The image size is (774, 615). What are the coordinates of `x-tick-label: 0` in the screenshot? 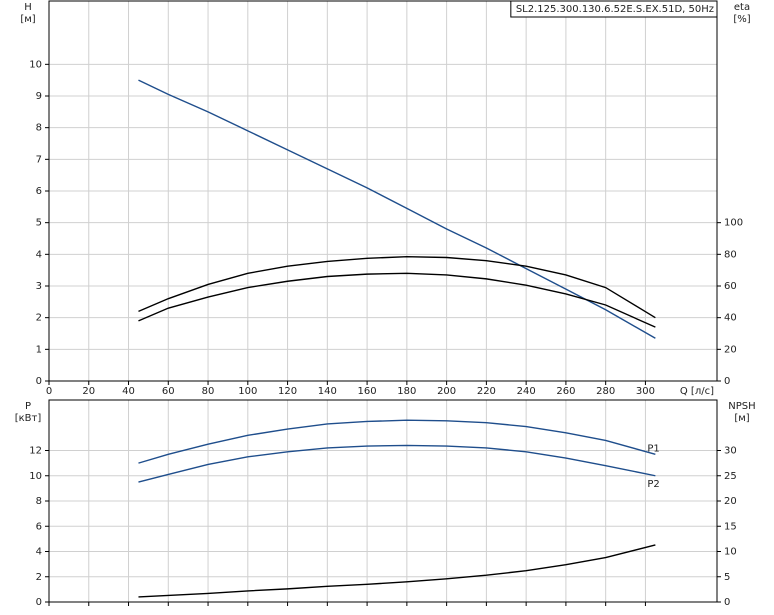 It's located at (49, 391).